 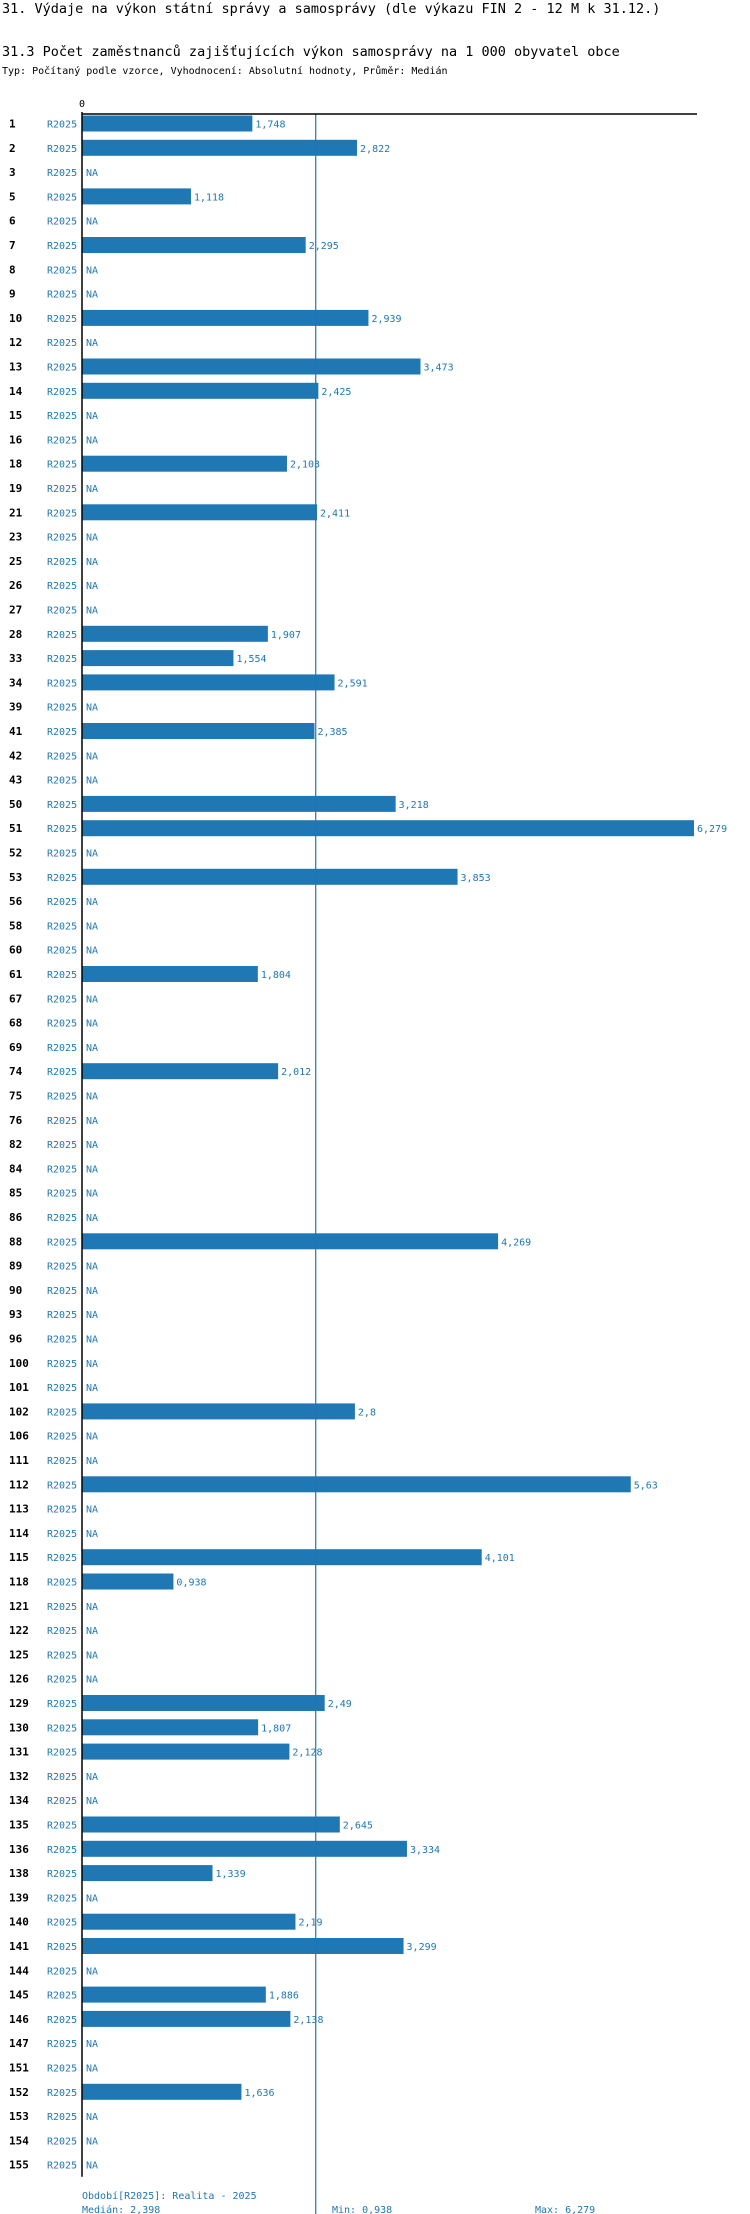 I want to click on chart-row: 7 R2025 2,295, so click(x=174, y=245).